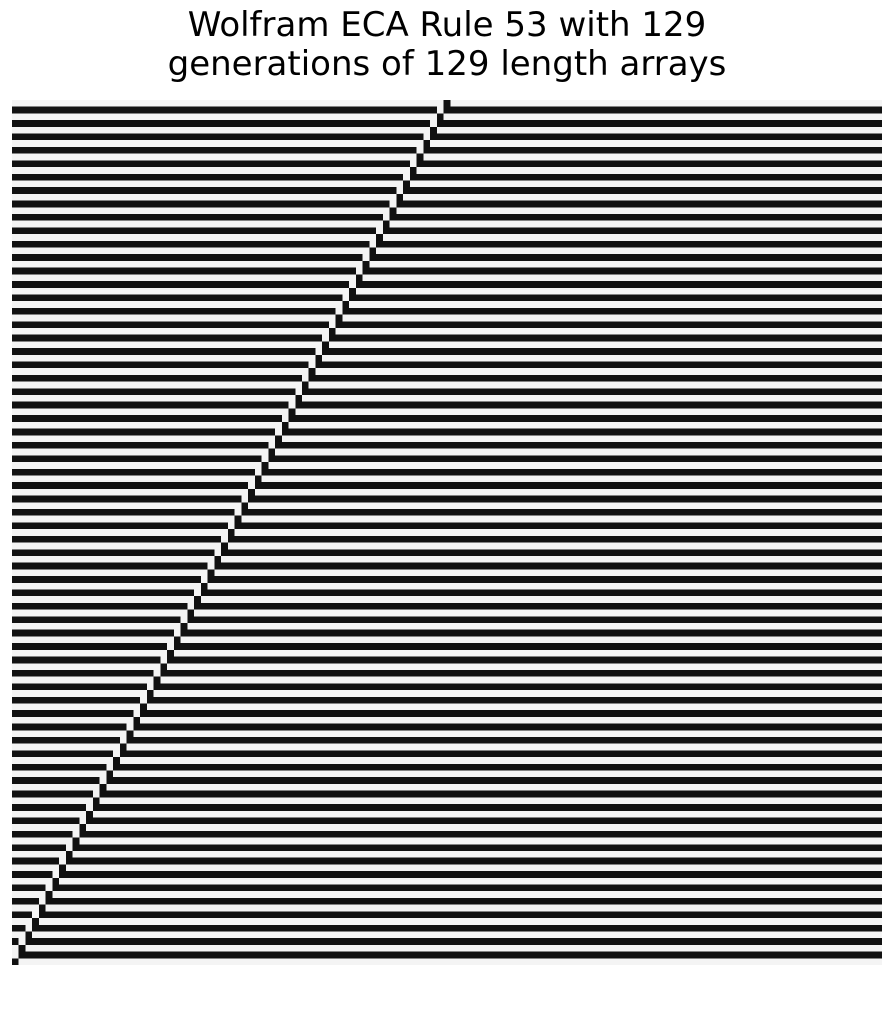  Describe the element at coordinates (447, 64) in the screenshot. I see `title-line-2: generations of 129 length arrays` at that location.